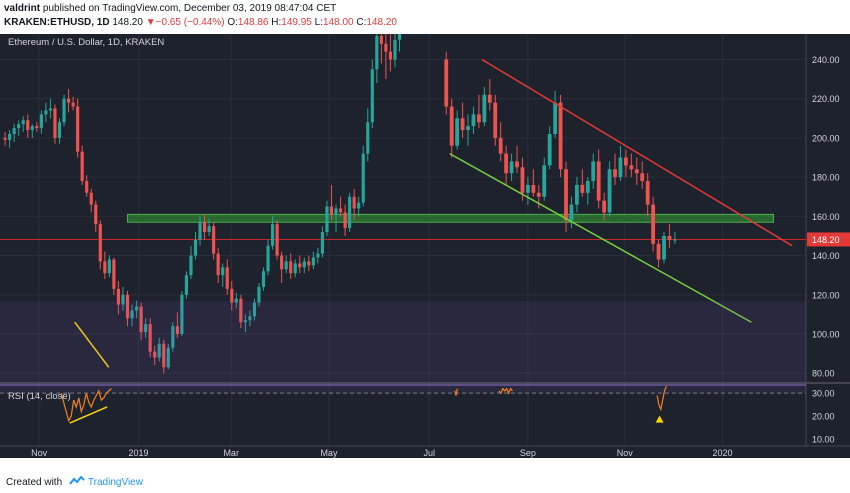 The width and height of the screenshot is (850, 493). What do you see at coordinates (429, 453) in the screenshot?
I see `time-tick-label: Jul` at bounding box center [429, 453].